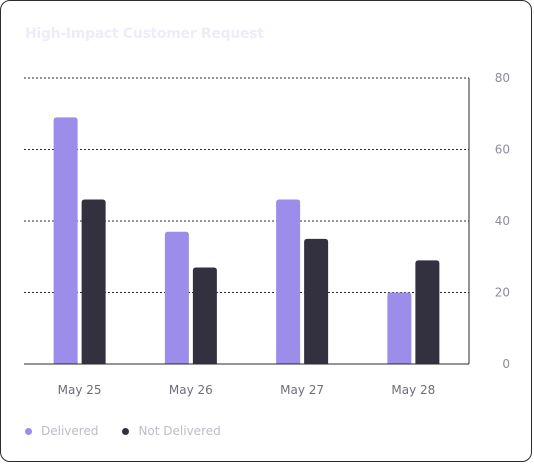  I want to click on y-tick-label-20: 20, so click(502, 293).